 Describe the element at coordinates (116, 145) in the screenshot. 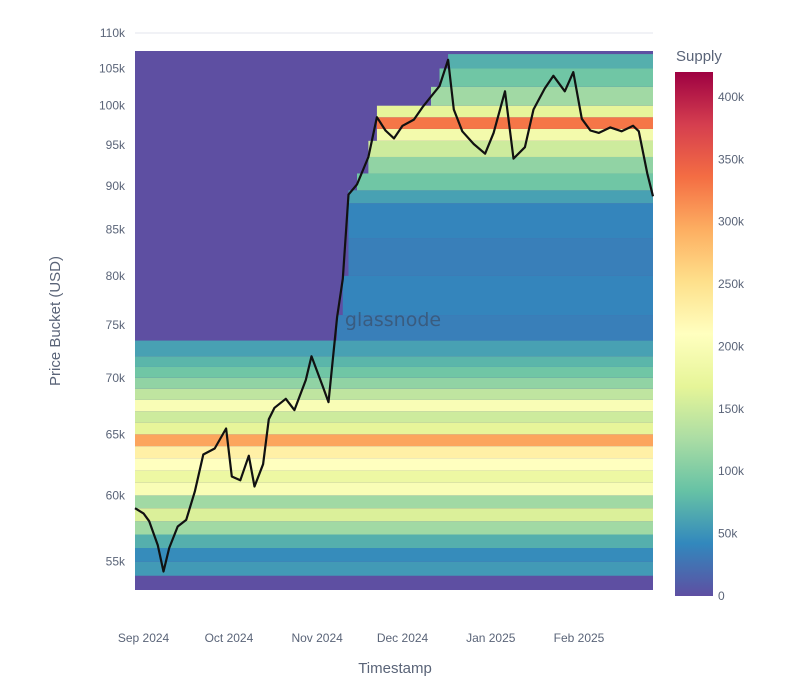

I see `y-tick-label: 95k` at that location.